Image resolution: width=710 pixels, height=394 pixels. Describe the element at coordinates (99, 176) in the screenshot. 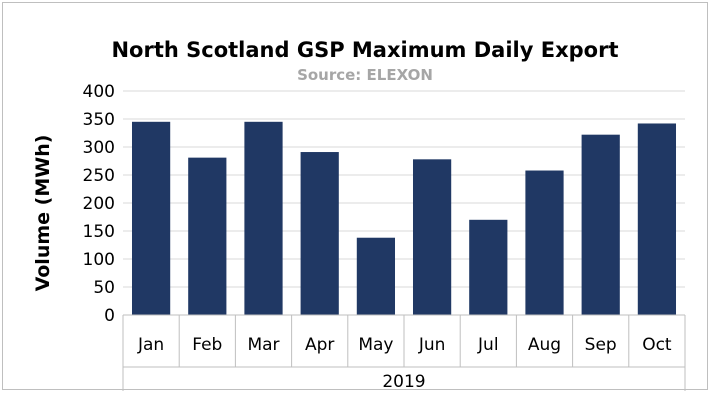

I see `y-tick-label: 250` at that location.